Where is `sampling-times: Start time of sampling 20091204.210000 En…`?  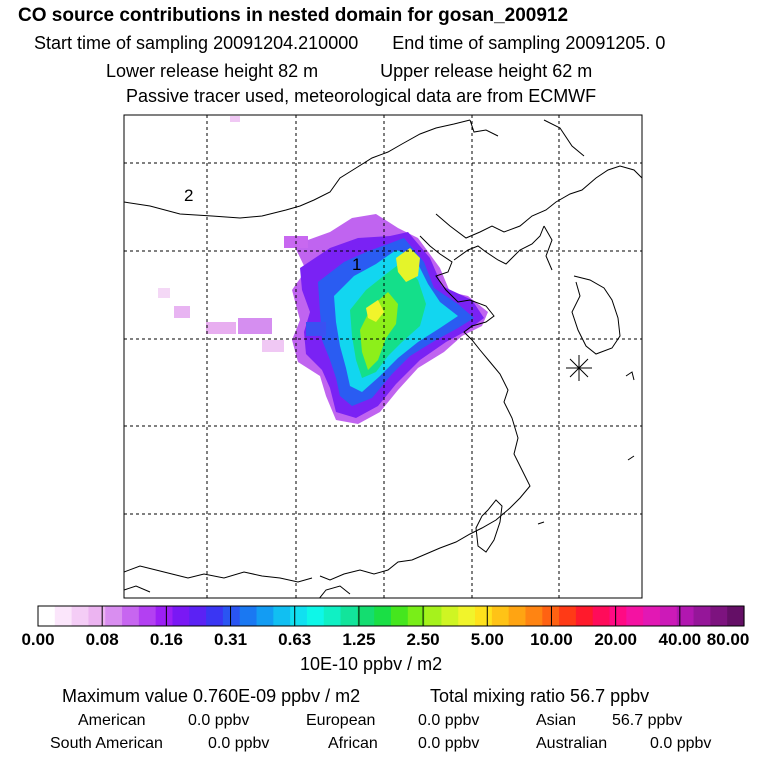 sampling-times: Start time of sampling 20091204.210000 En… is located at coordinates (349, 43).